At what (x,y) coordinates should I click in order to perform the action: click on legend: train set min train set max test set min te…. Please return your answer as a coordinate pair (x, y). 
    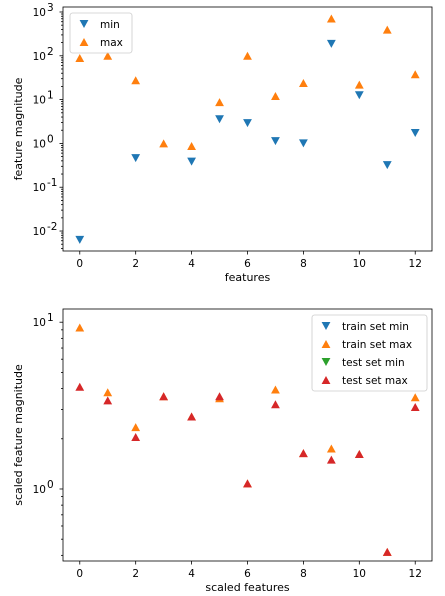
    Looking at the image, I should click on (369, 353).